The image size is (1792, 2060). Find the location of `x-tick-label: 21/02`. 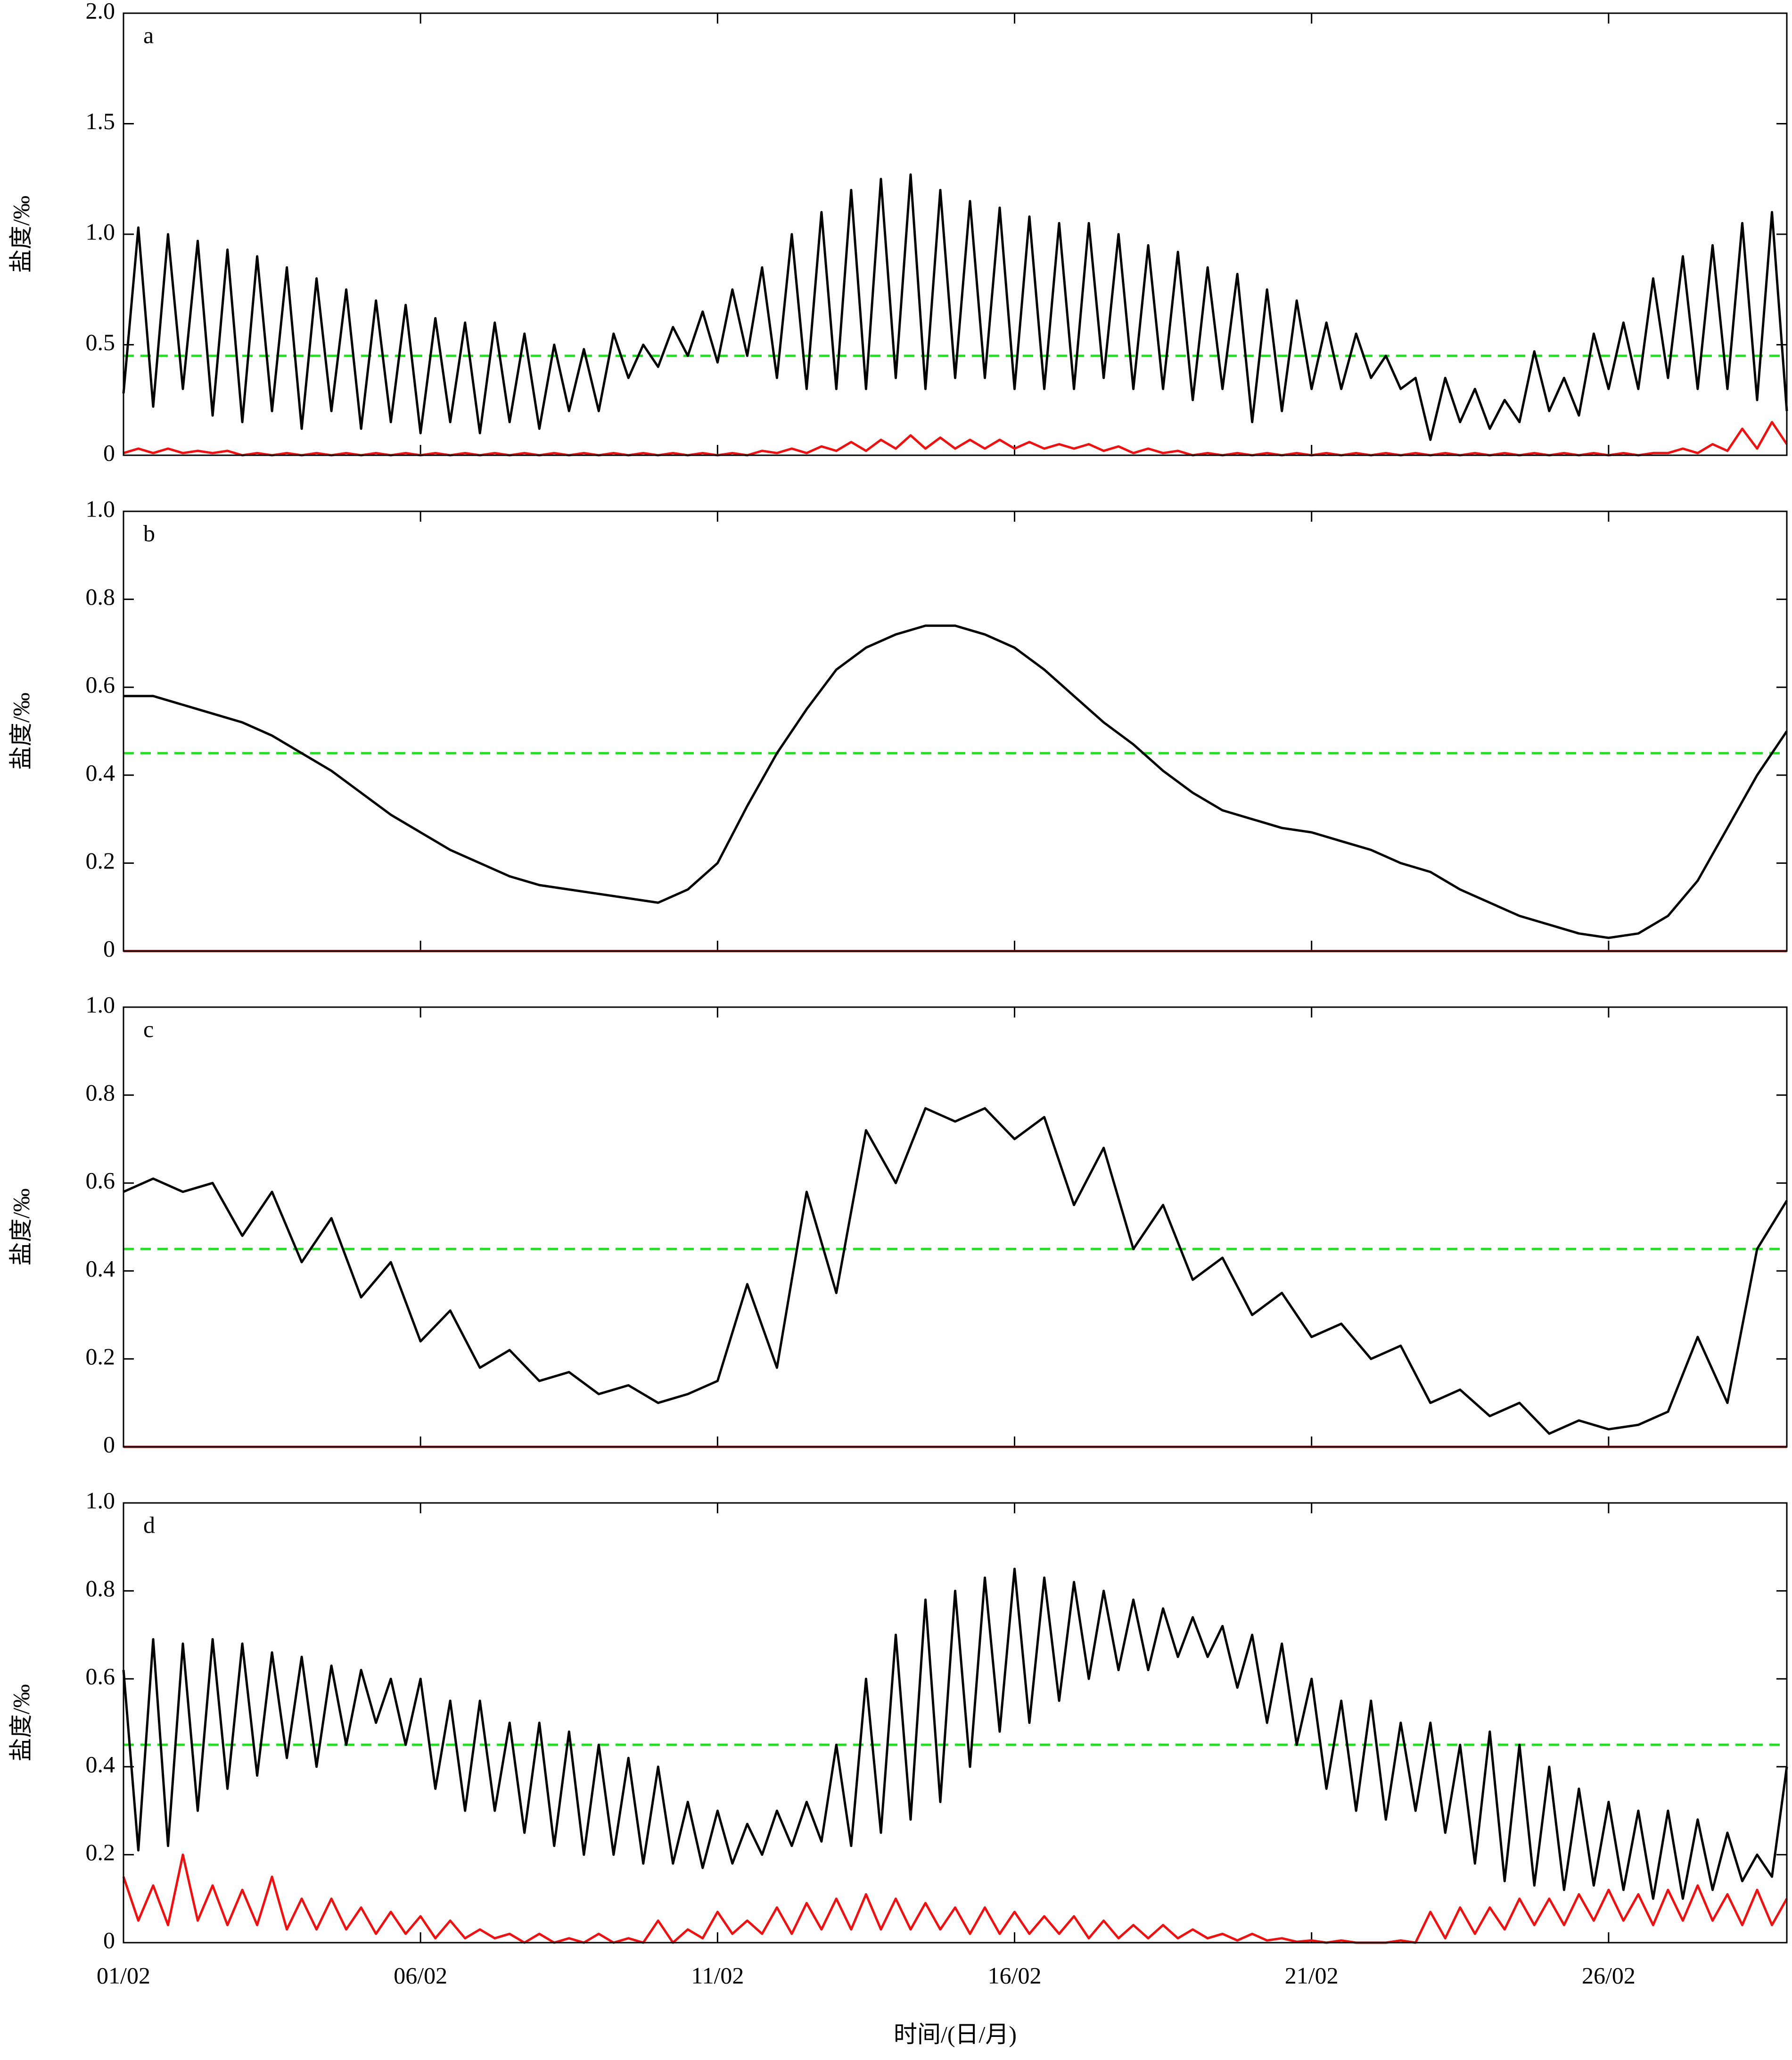

x-tick-label: 21/02 is located at coordinates (1312, 1975).